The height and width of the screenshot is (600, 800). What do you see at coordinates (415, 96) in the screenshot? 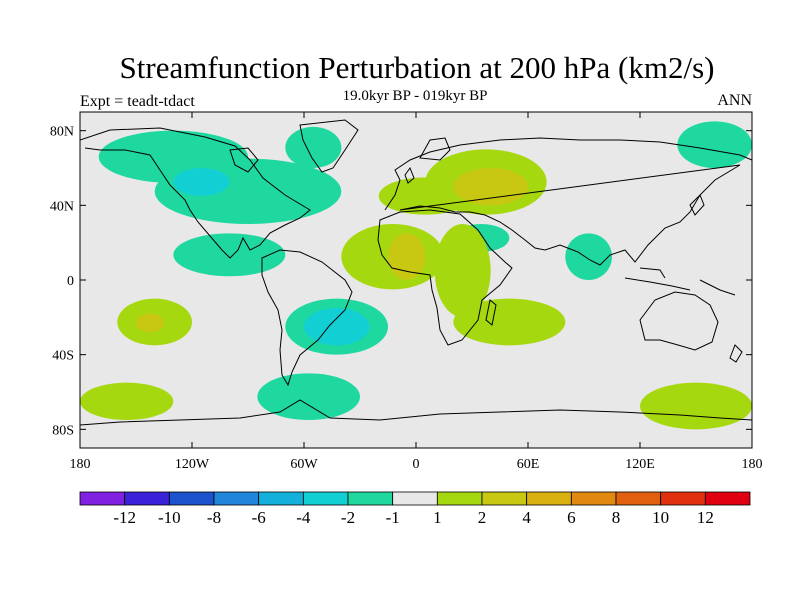
I see `chart-subtitle: 19.0kyr BP - 019kyr BP` at bounding box center [415, 96].